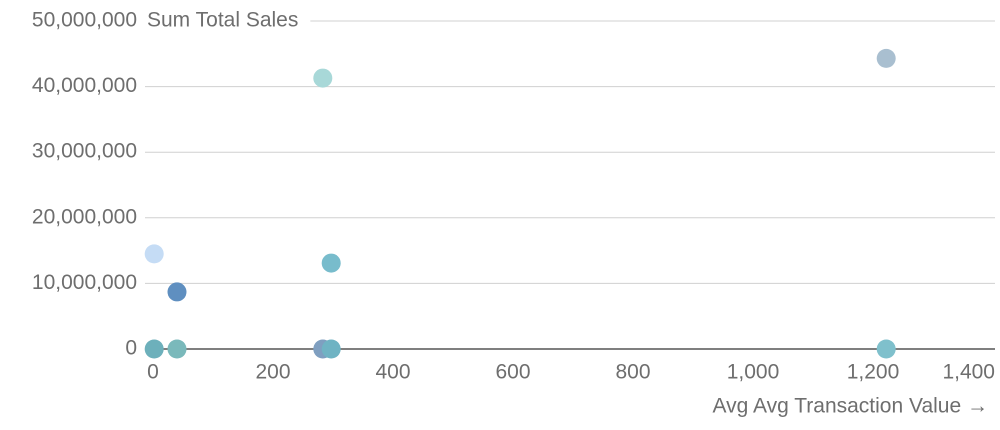 This screenshot has height=430, width=1000. What do you see at coordinates (84, 151) in the screenshot?
I see `y-tick-label: 30,000,000` at bounding box center [84, 151].